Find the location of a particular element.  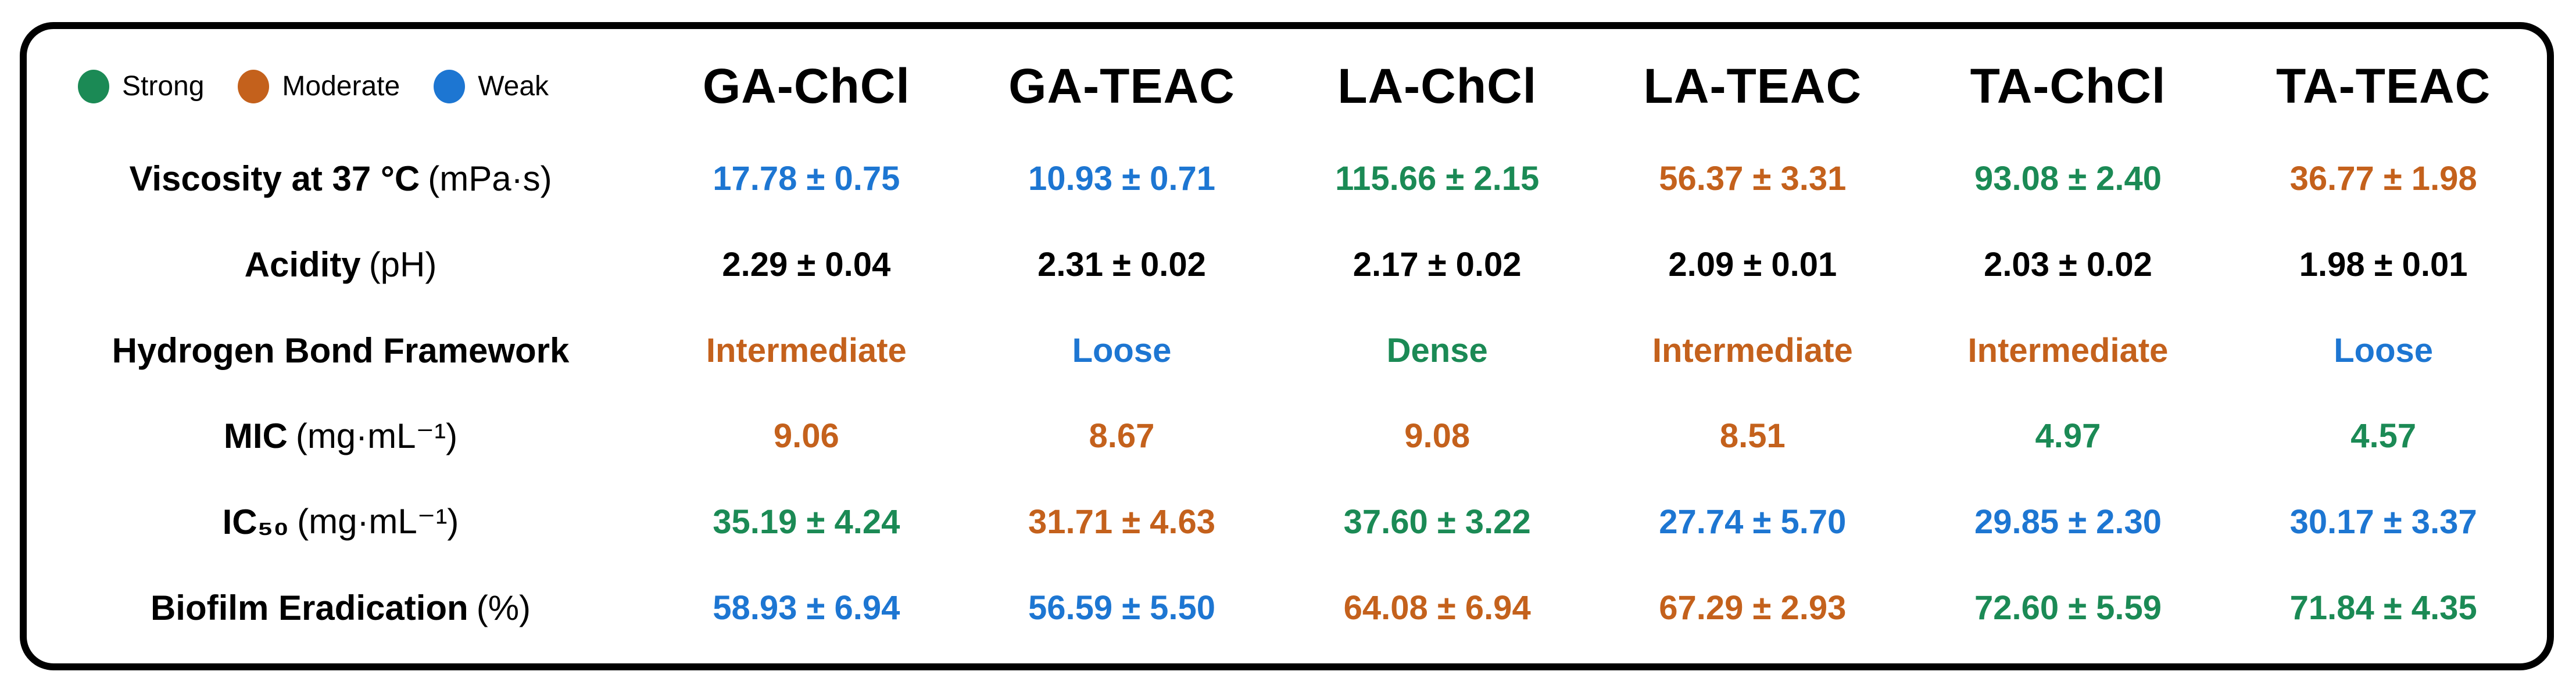

table-cell: 37.60 ± 3.22 is located at coordinates (1437, 521).